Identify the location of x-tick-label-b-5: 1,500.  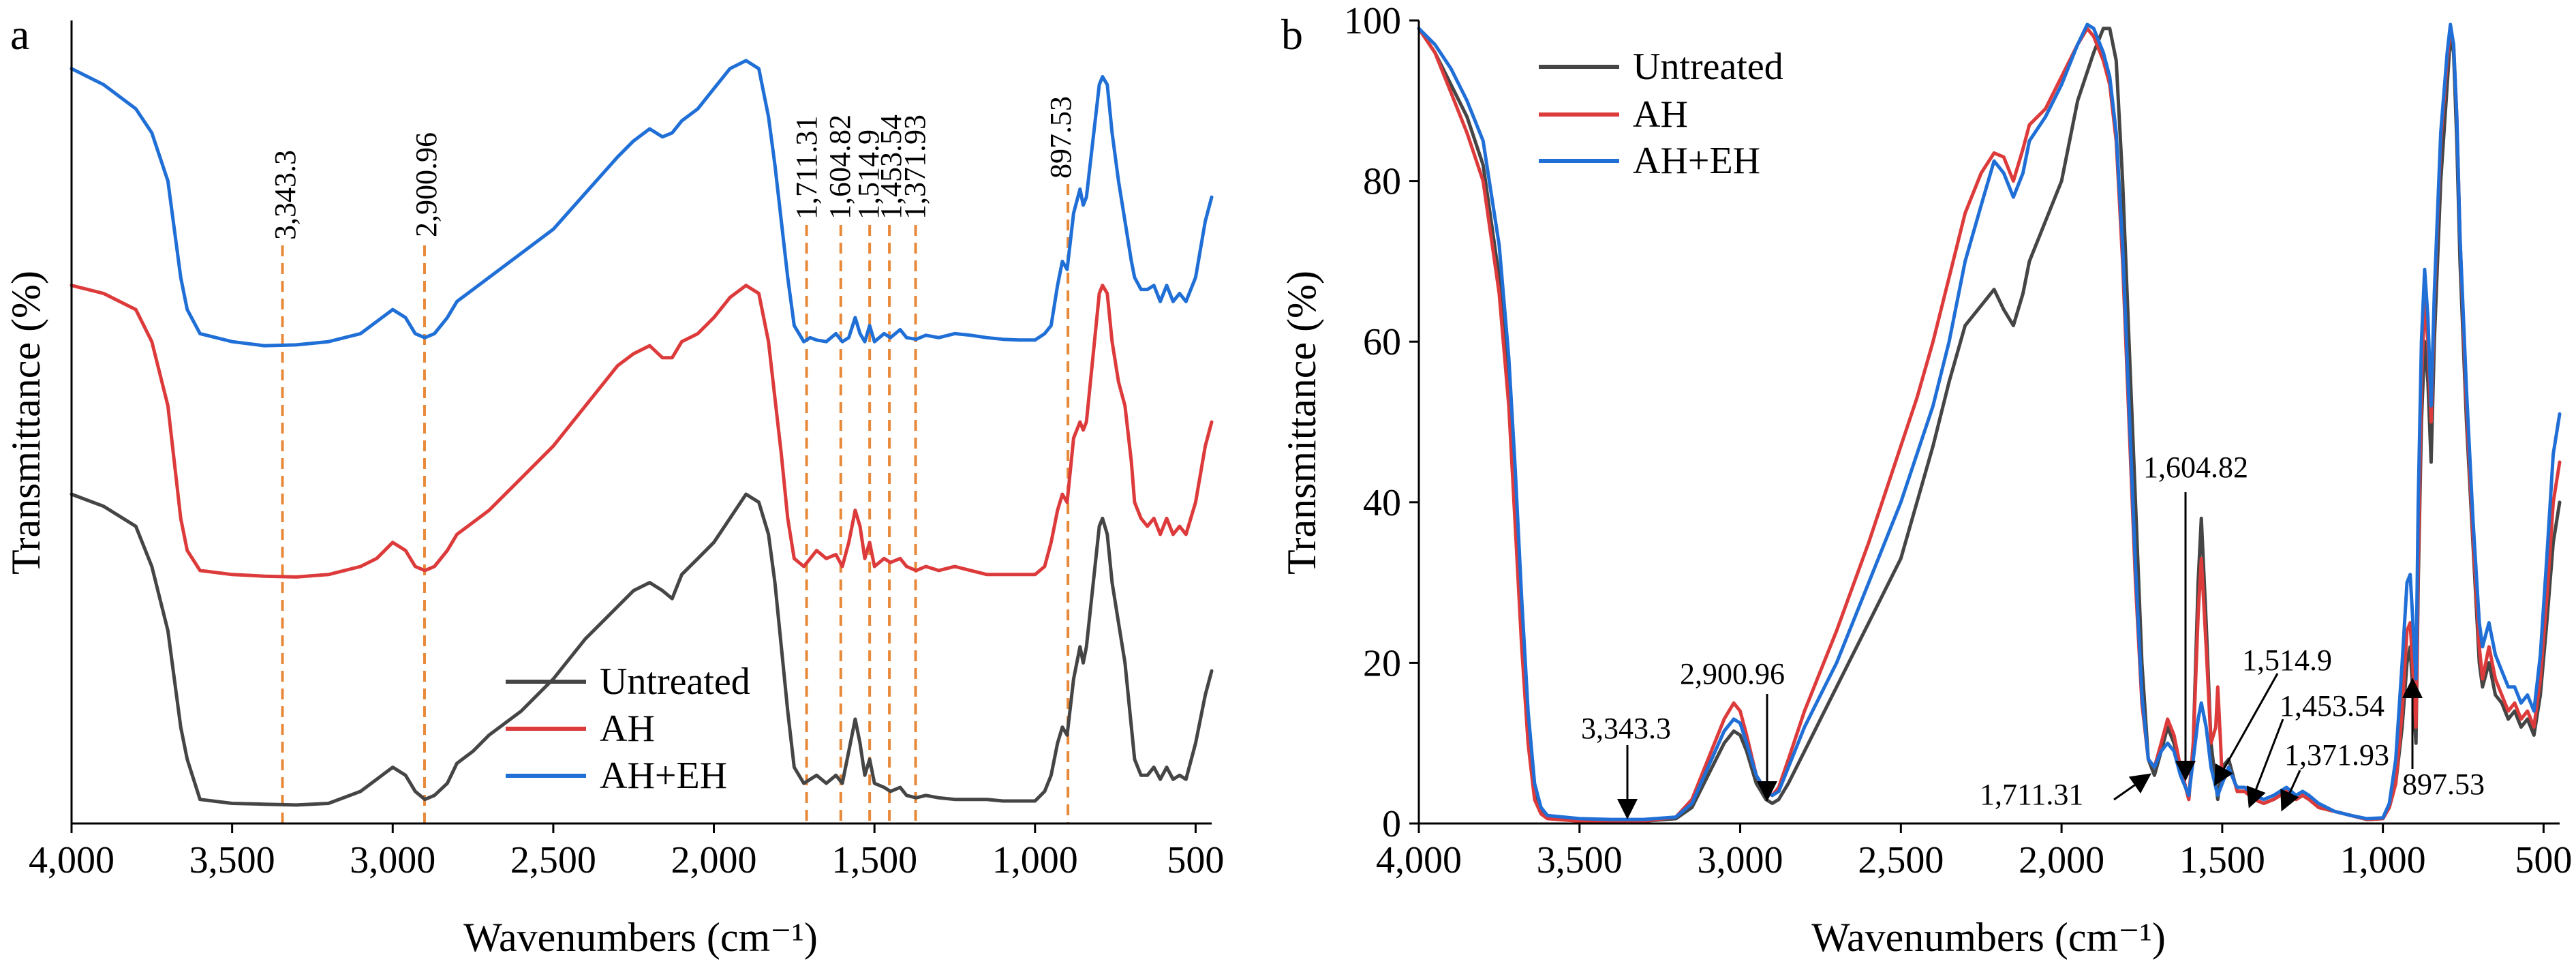
(2222, 860).